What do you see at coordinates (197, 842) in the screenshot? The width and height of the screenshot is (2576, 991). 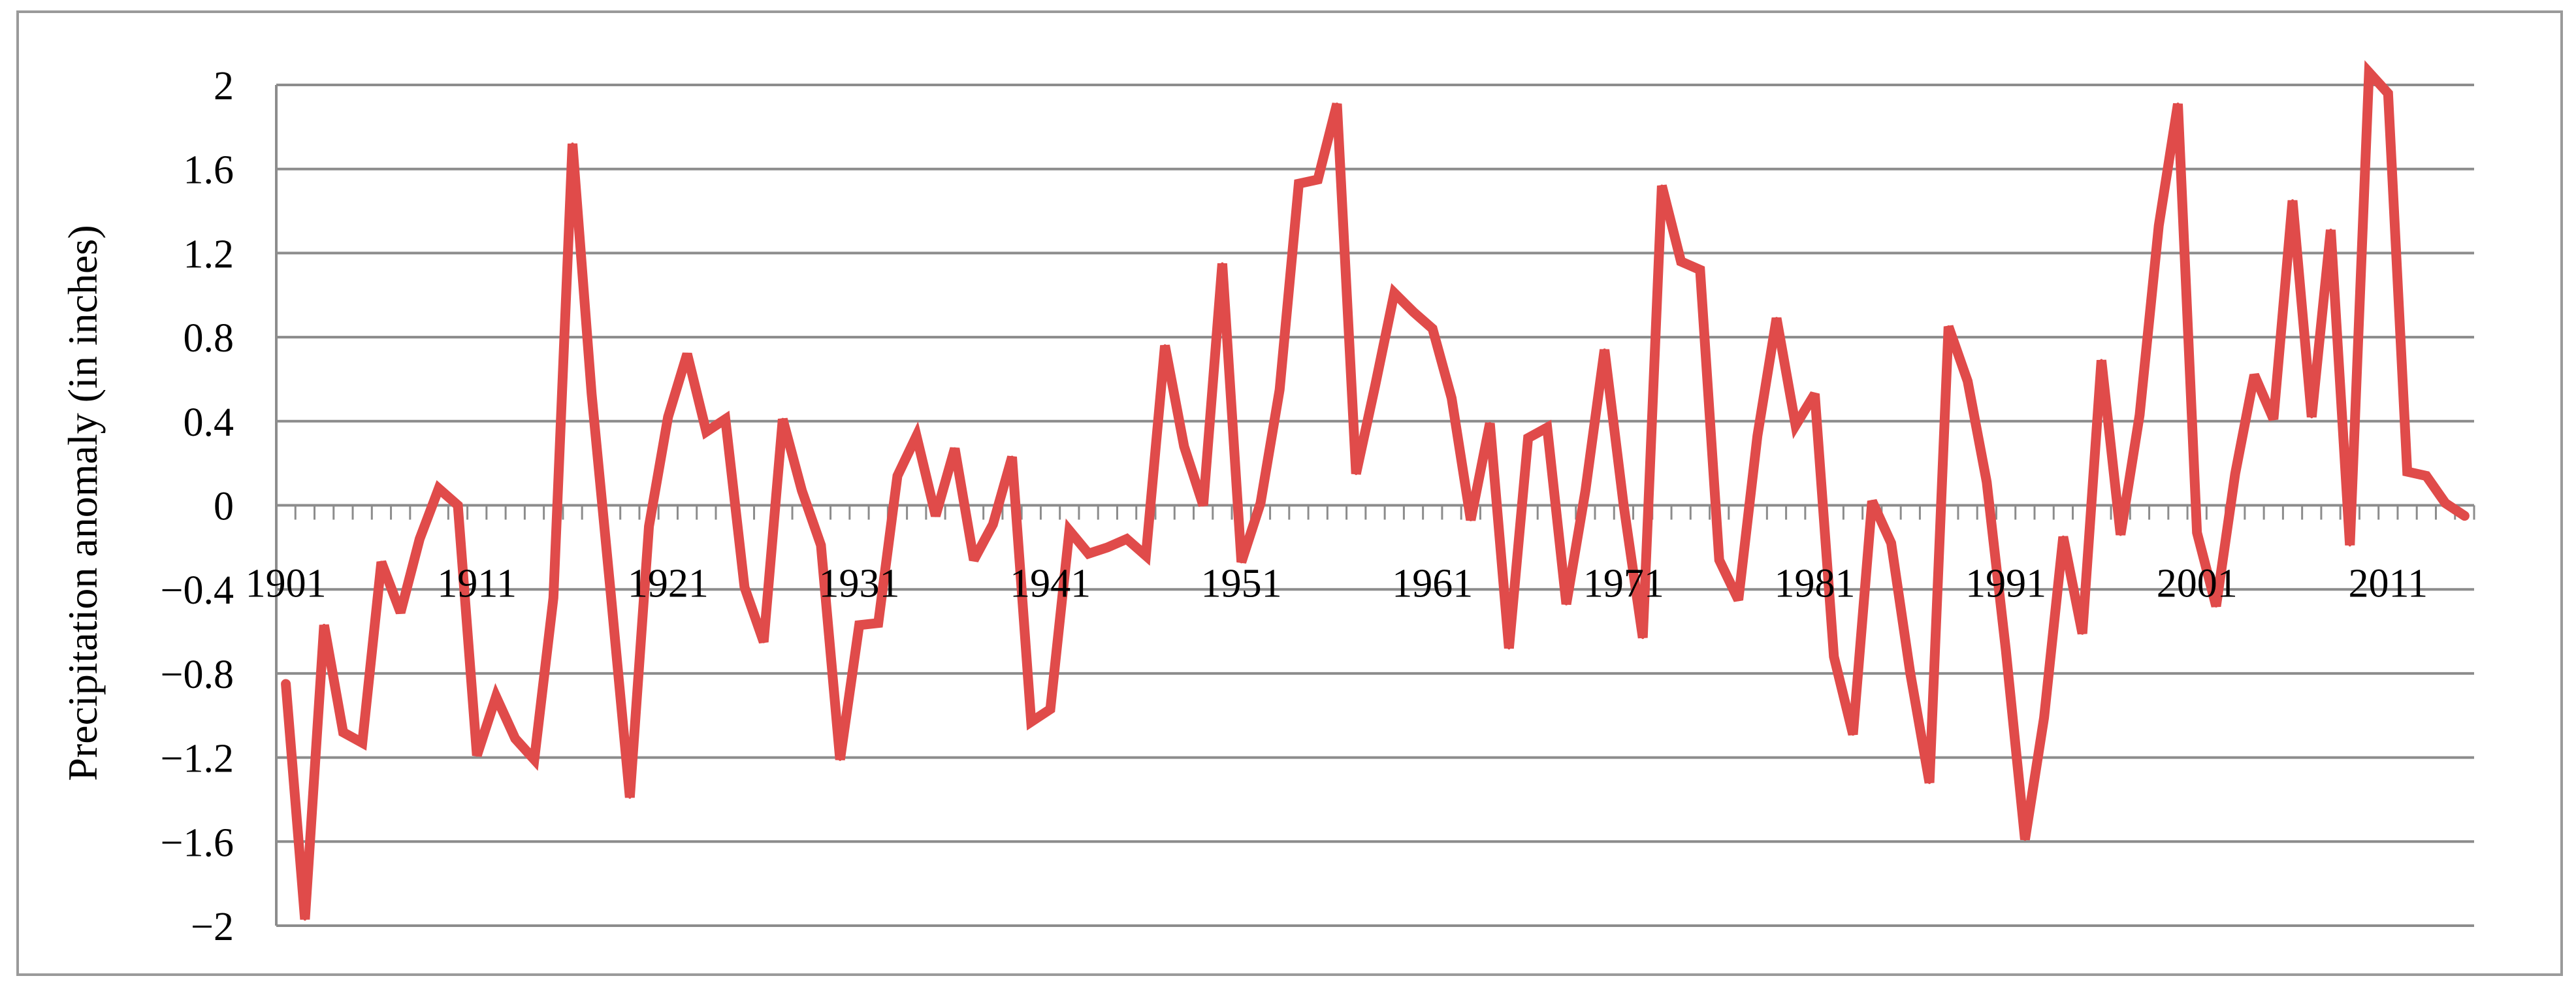 I see `y-tick-label: −1.6` at bounding box center [197, 842].